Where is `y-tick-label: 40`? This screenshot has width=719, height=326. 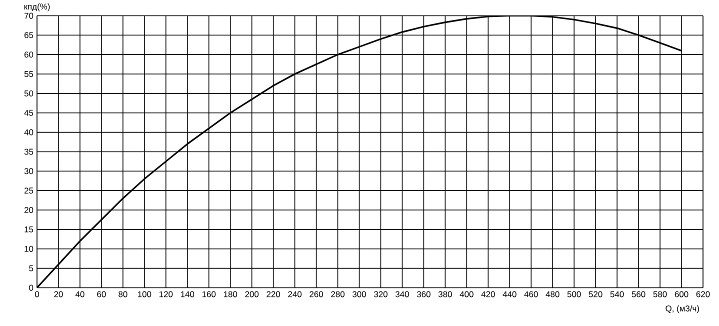
y-tick-label: 40 is located at coordinates (29, 132).